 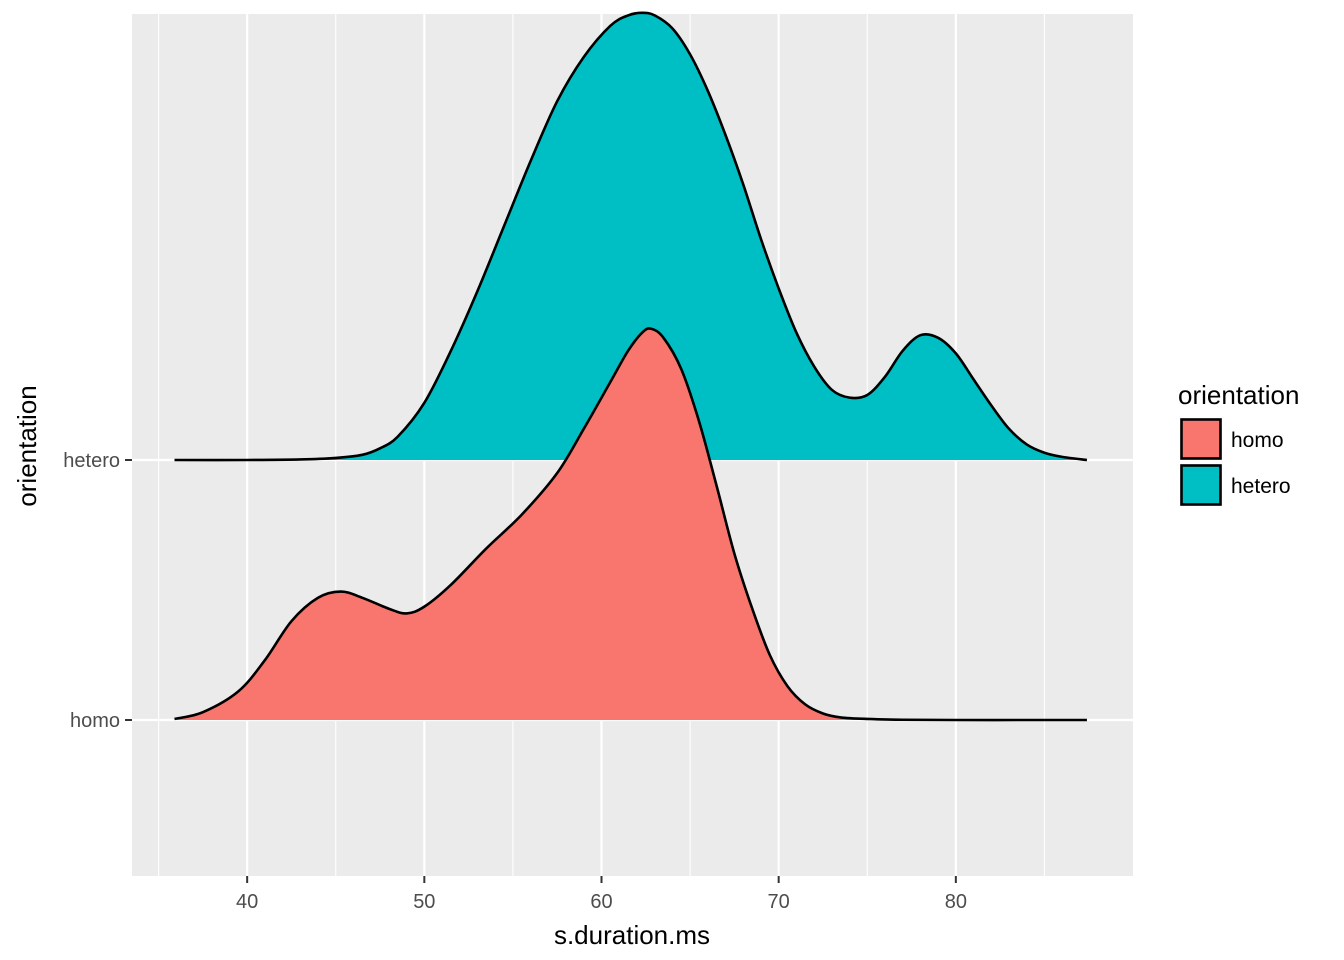 What do you see at coordinates (424, 902) in the screenshot?
I see `x-tick-label: 50` at bounding box center [424, 902].